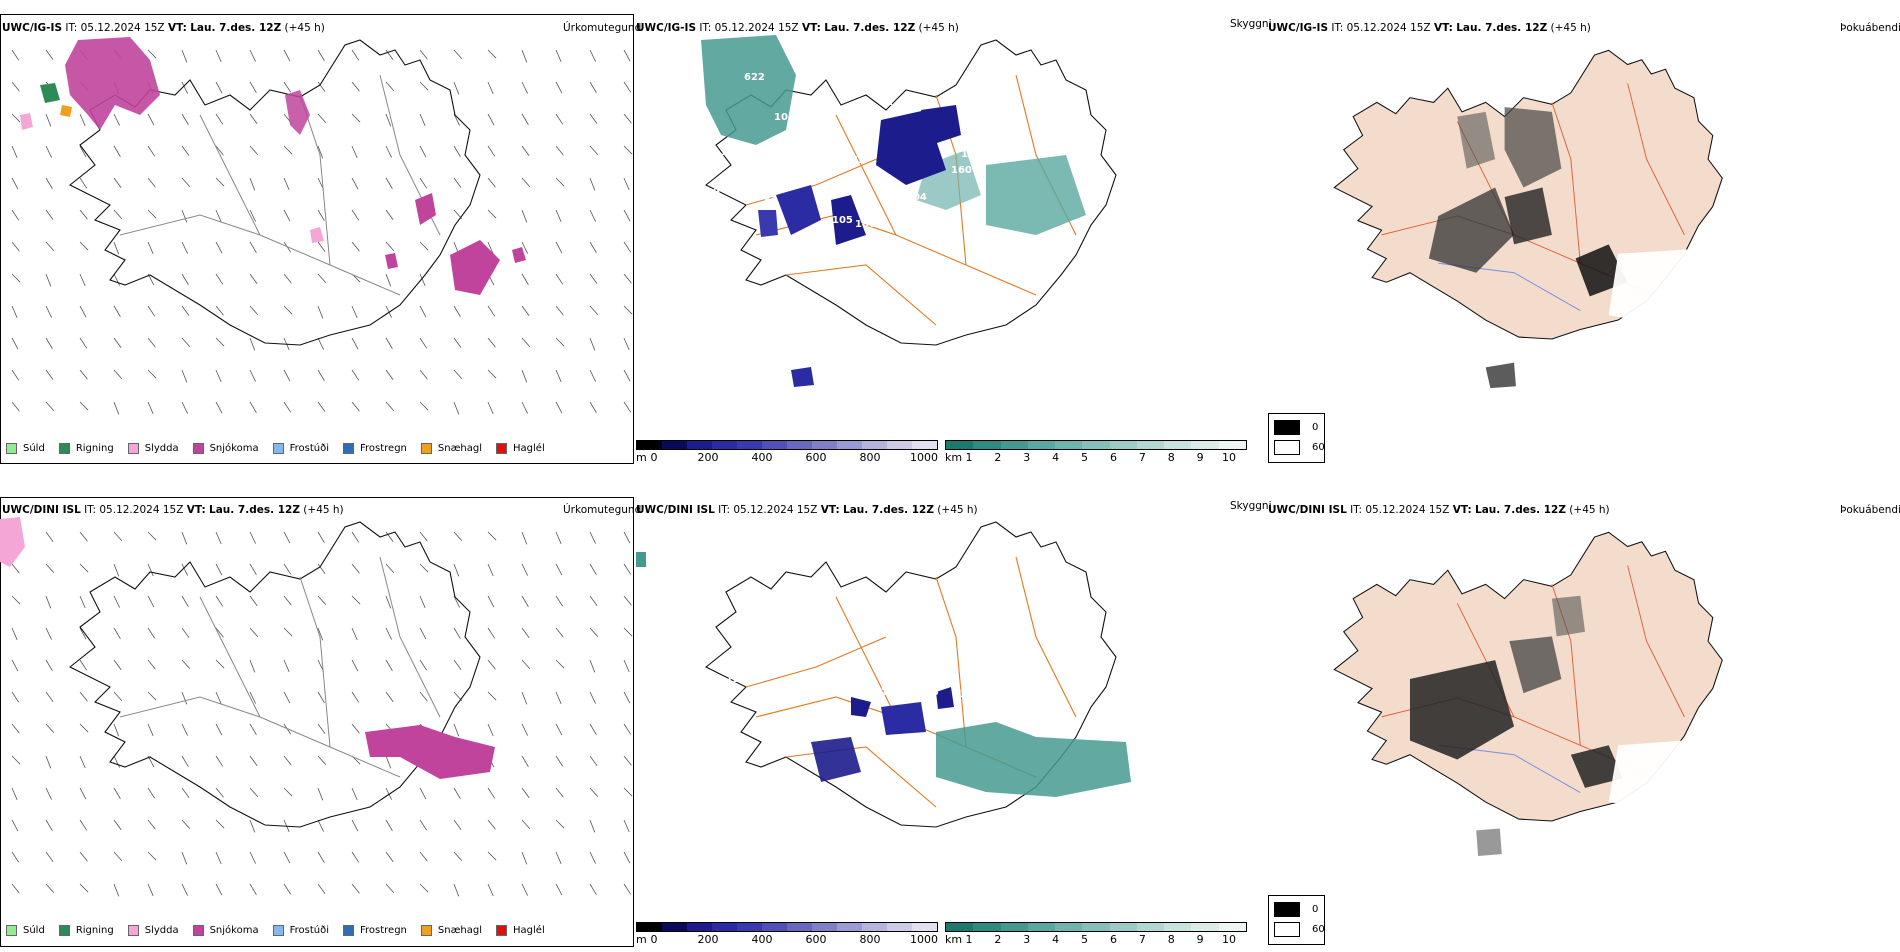 Image resolution: width=1900 pixels, height=952 pixels. I want to click on colorbar-tick: 1000, so click(924, 457).